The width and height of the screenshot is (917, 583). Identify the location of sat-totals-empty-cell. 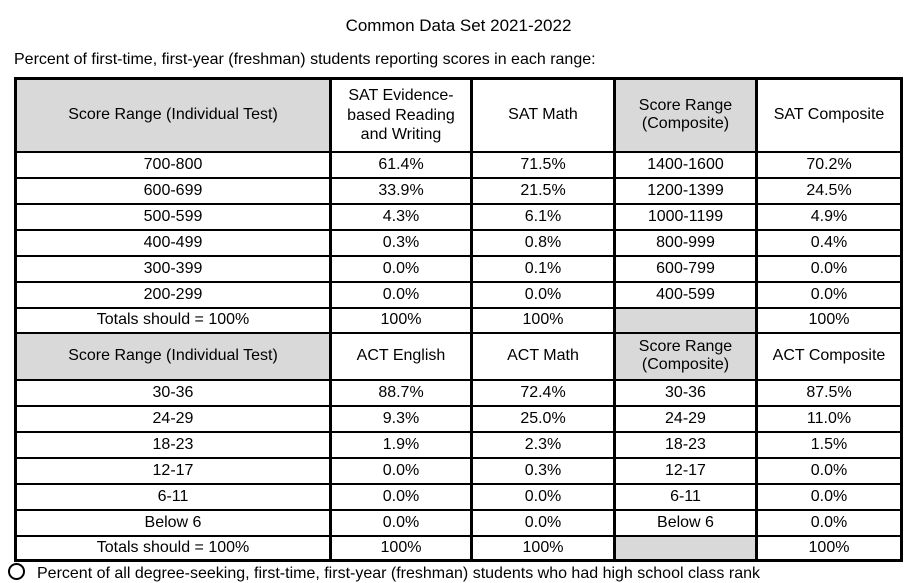
(685, 320).